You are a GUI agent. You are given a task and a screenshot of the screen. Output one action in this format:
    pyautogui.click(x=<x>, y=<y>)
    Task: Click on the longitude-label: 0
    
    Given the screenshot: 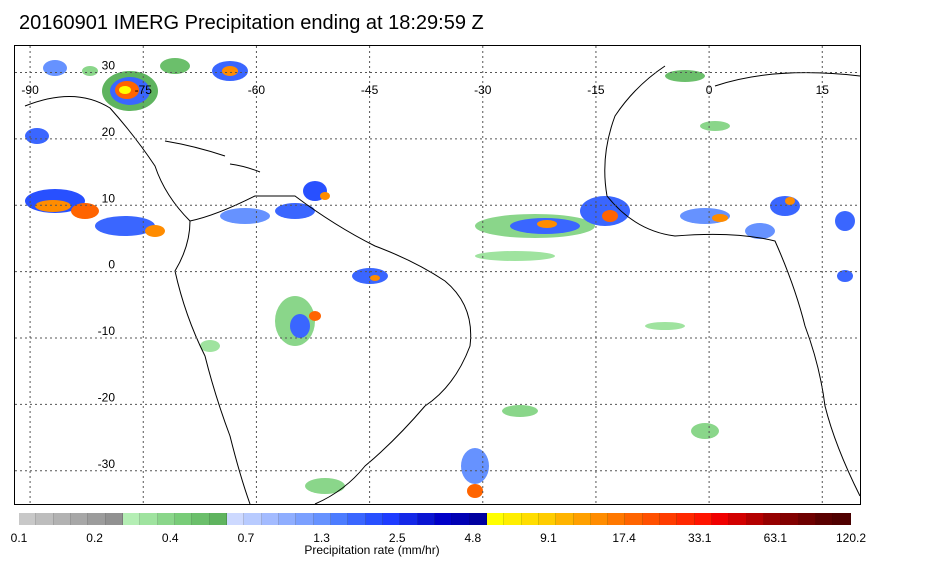 What is the action you would take?
    pyautogui.click(x=709, y=90)
    